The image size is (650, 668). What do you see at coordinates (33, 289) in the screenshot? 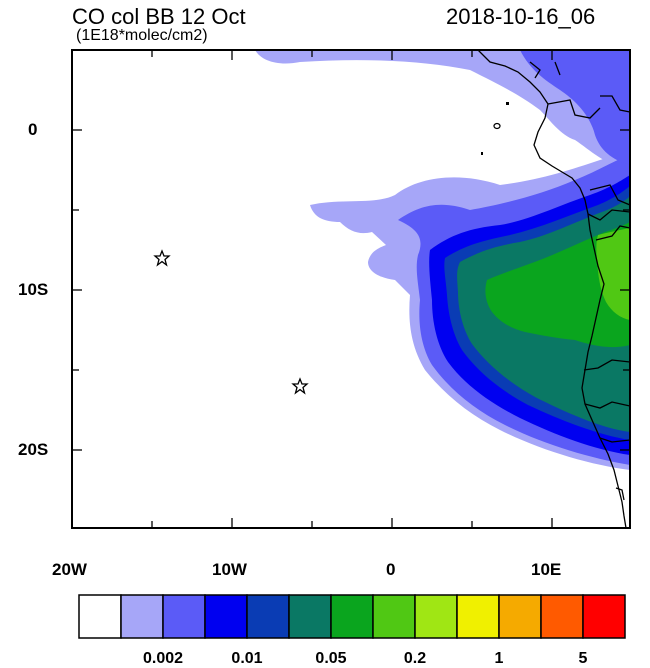
I see `lat-label-10s: 10S` at bounding box center [33, 289].